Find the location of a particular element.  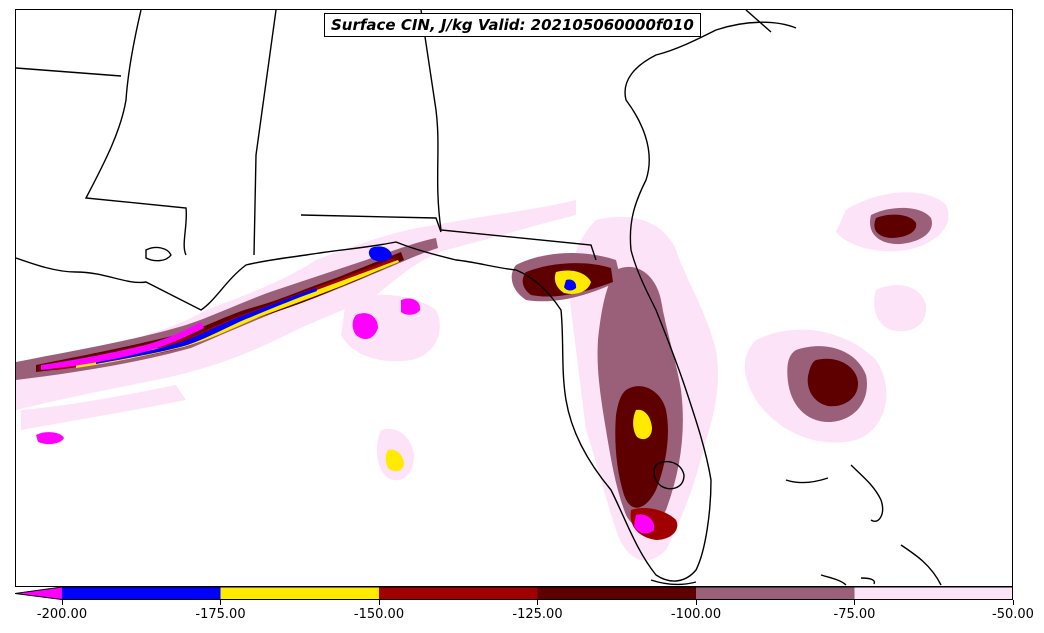

cin-area-mauve is located at coordinates (227, 309).